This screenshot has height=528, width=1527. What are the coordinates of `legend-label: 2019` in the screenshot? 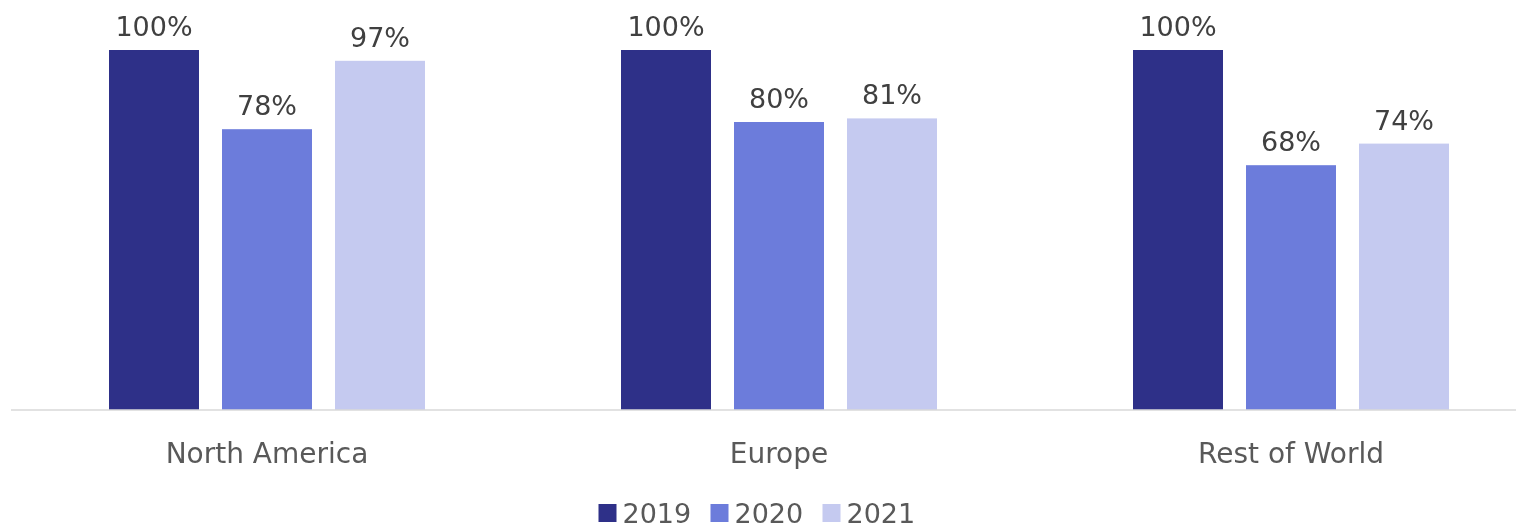 It's located at (657, 513).